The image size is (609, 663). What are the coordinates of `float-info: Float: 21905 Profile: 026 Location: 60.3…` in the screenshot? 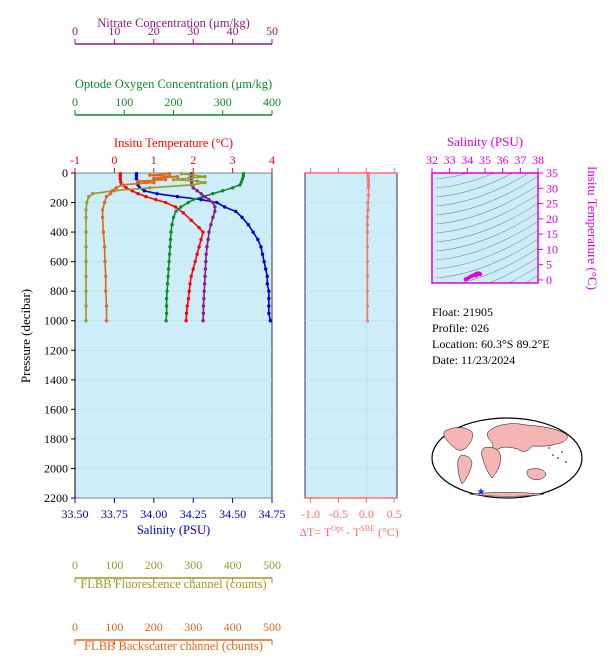 It's located at (491, 336).